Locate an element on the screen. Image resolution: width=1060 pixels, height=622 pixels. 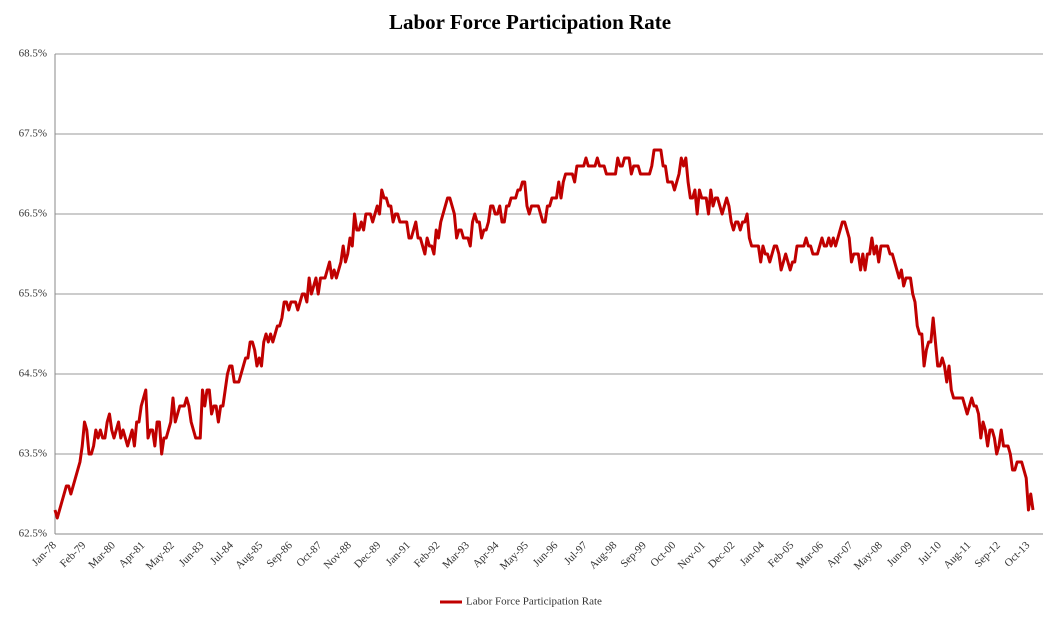
x-tick-label: Mar-93 is located at coordinates (456, 555).